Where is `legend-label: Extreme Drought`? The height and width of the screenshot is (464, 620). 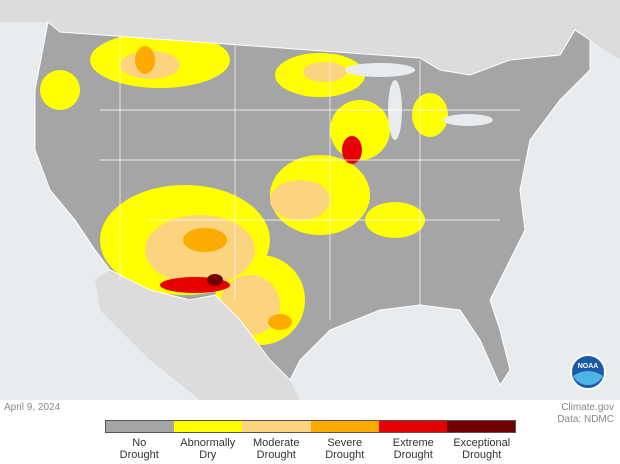
legend-label: Extreme Drought is located at coordinates (413, 449).